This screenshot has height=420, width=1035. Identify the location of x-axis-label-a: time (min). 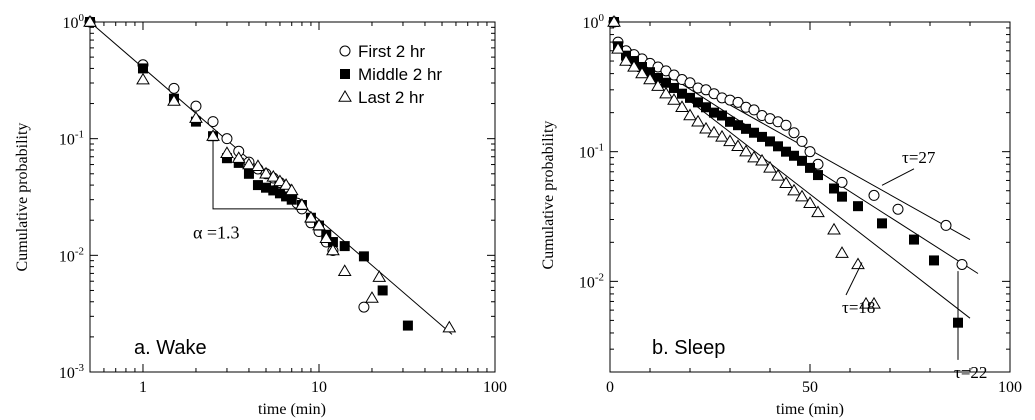
(292, 409).